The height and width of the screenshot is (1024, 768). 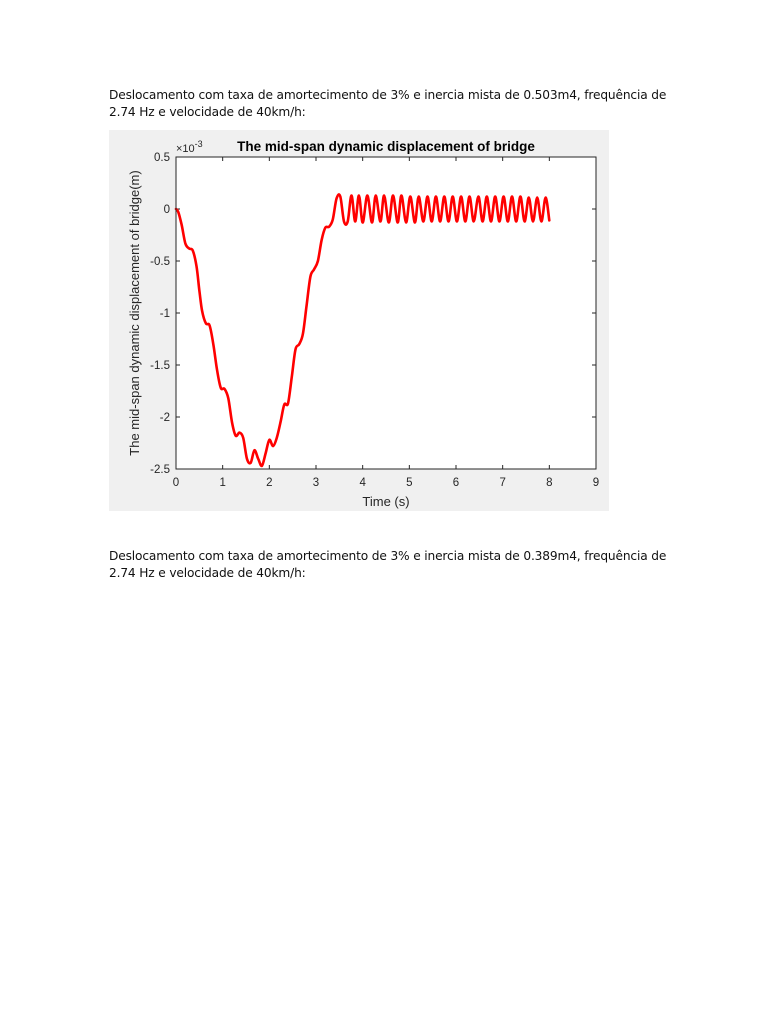 I want to click on x-tick-label: 9, so click(x=596, y=483).